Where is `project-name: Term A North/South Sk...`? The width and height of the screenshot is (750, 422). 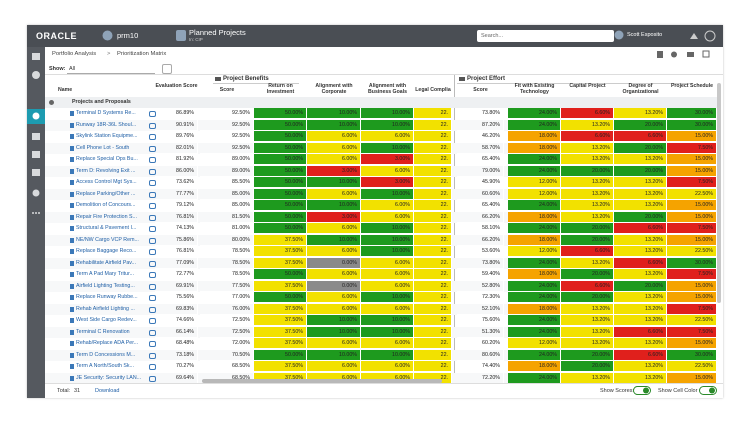 project-name: Term A North/South Sk... is located at coordinates (105, 366).